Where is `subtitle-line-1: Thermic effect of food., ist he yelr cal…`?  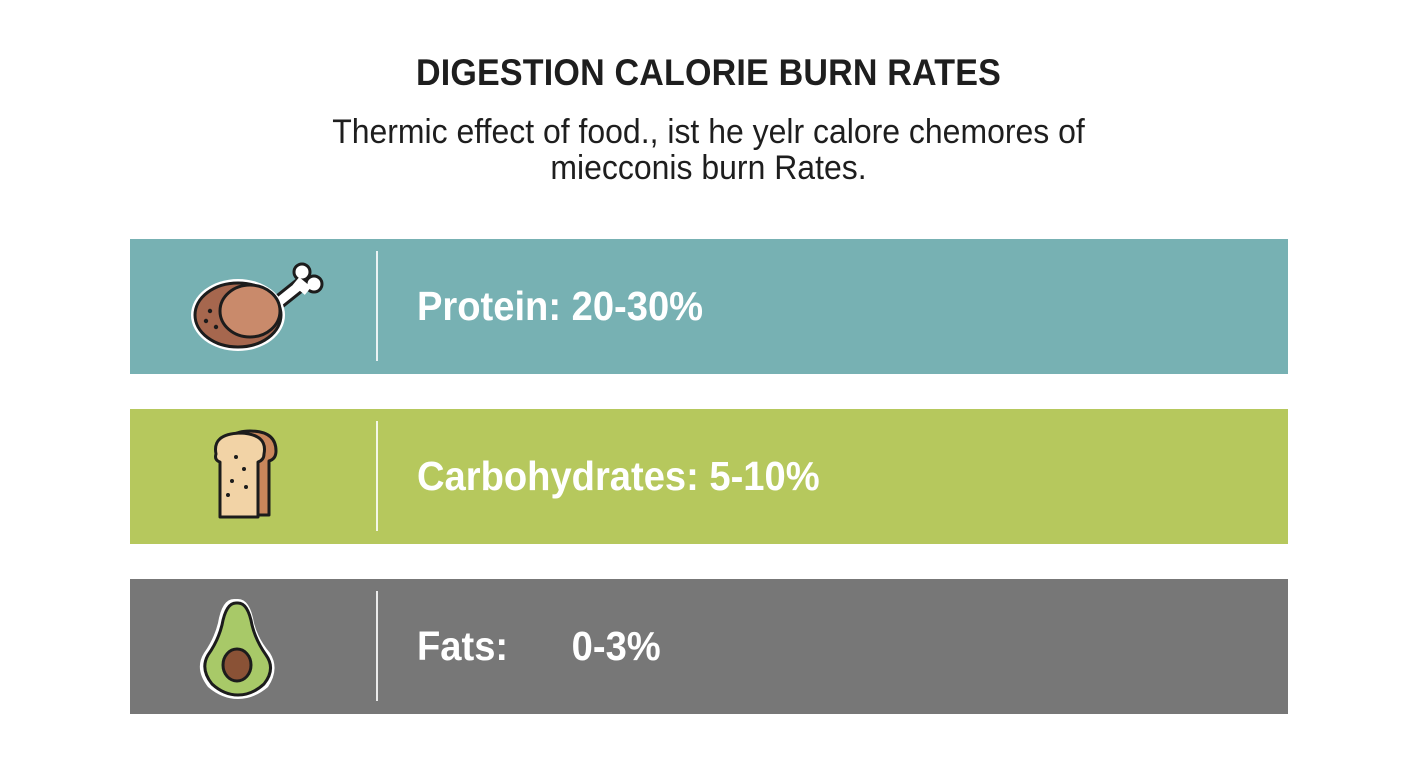 subtitle-line-1: Thermic effect of food., ist he yelr cal… is located at coordinates (708, 132).